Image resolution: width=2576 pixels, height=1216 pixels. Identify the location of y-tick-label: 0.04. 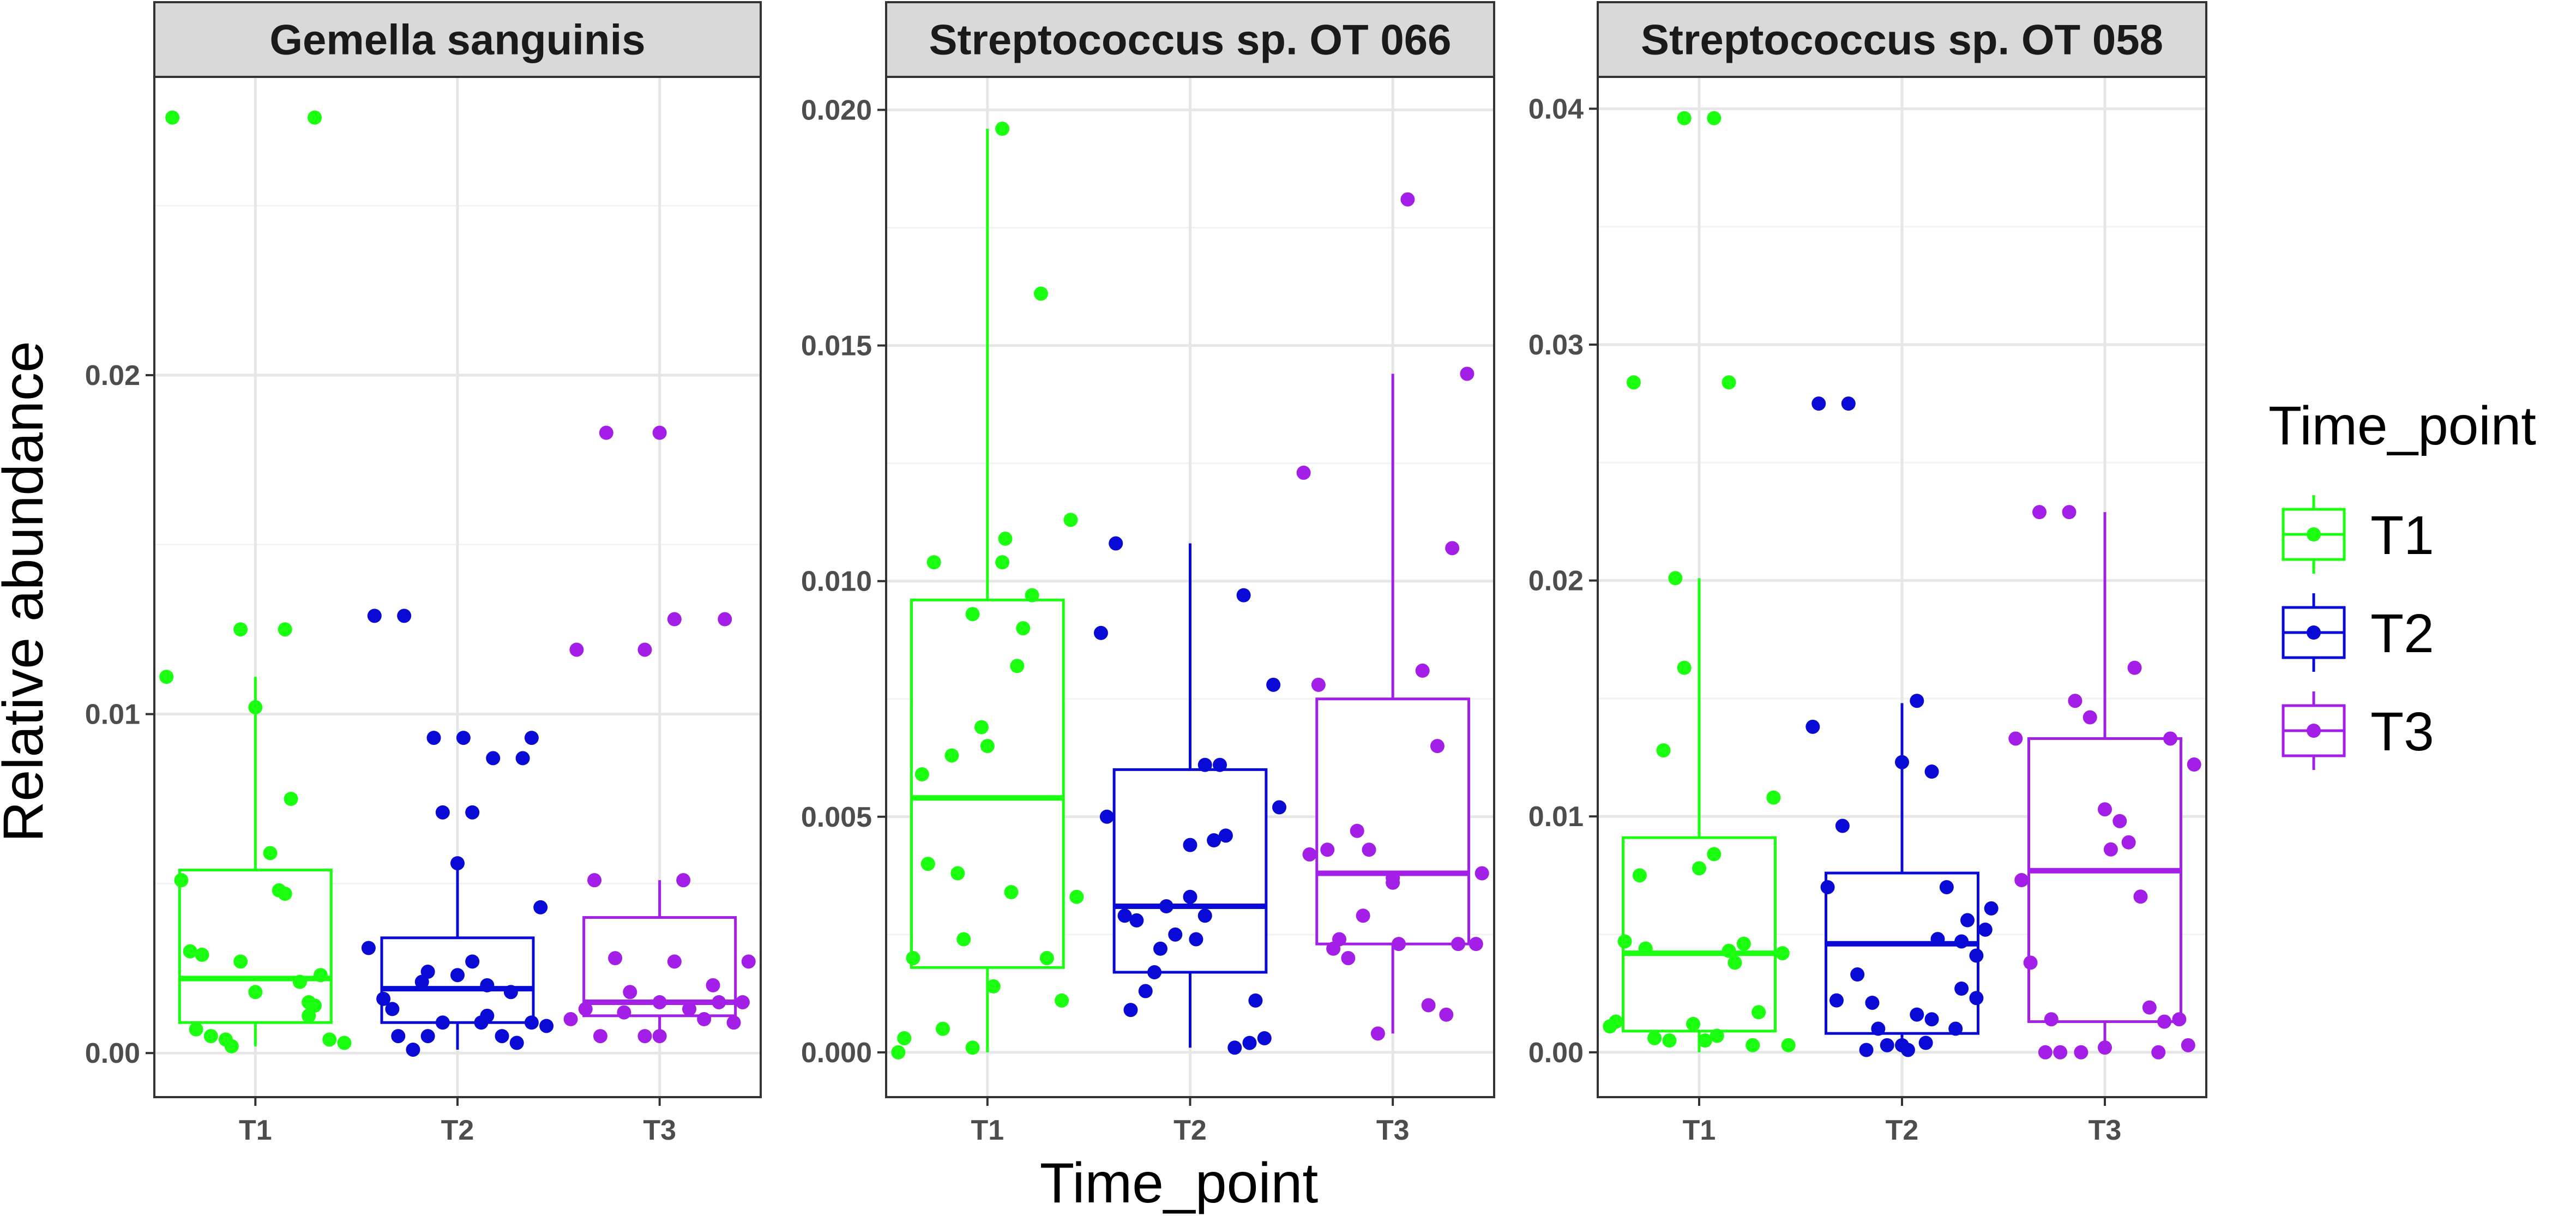
(1556, 109).